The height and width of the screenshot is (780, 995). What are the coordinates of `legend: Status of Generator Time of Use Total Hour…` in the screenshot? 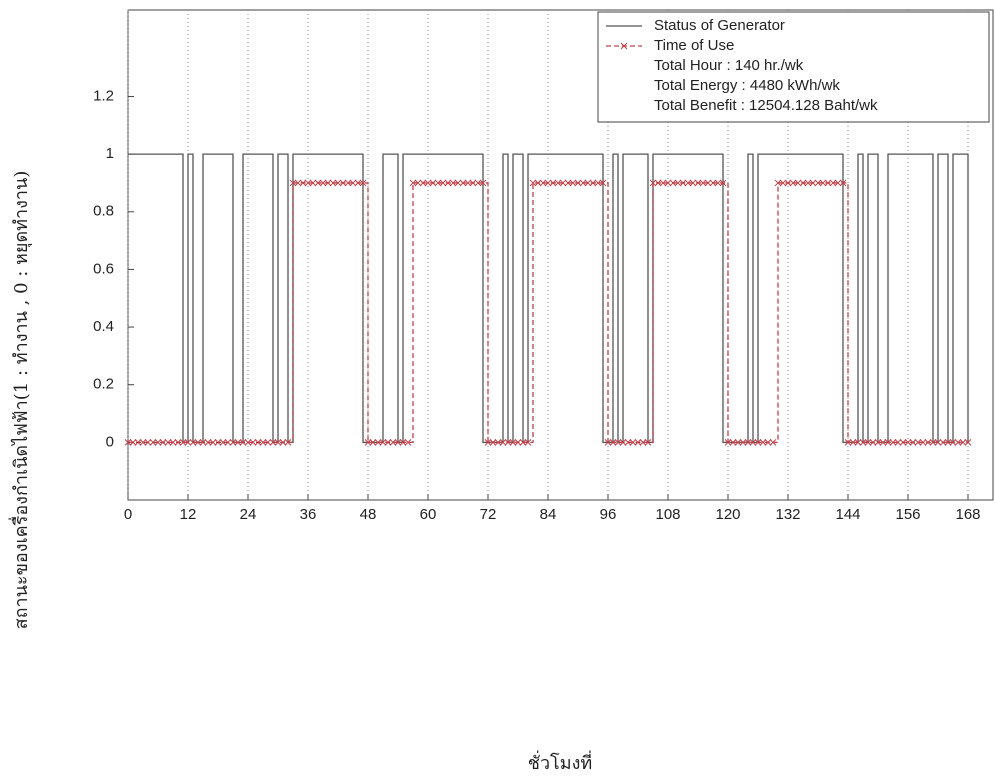 It's located at (793, 67).